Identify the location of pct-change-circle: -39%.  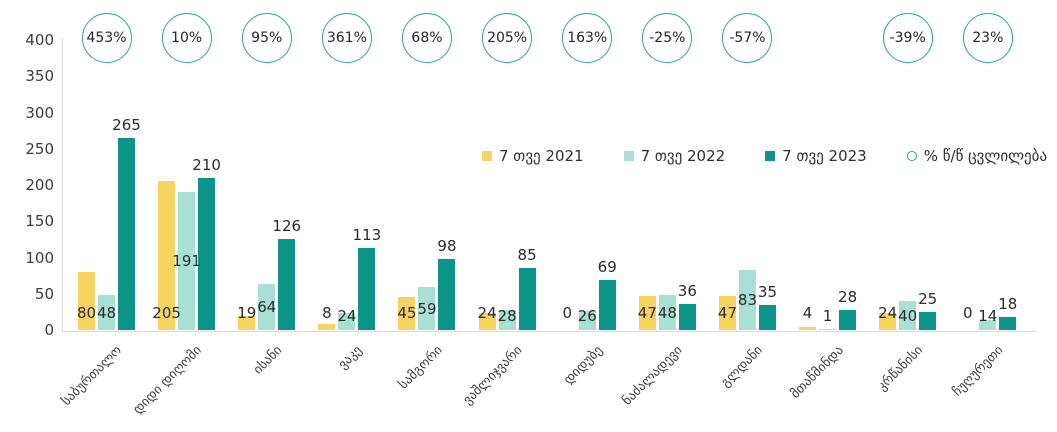
(907, 38).